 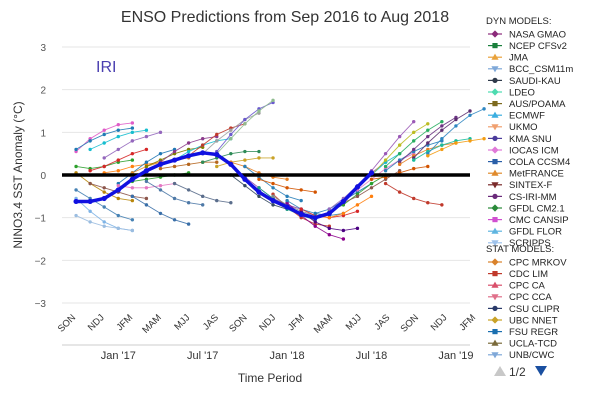 What do you see at coordinates (182, 322) in the screenshot?
I see `season-tick-label: MJJ` at bounding box center [182, 322].